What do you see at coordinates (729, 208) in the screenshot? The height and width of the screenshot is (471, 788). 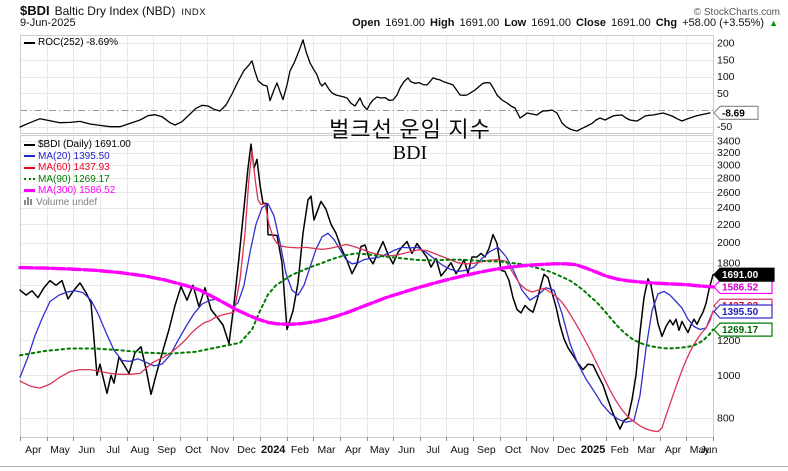 I see `y-axis-tick-label: 2400` at bounding box center [729, 208].